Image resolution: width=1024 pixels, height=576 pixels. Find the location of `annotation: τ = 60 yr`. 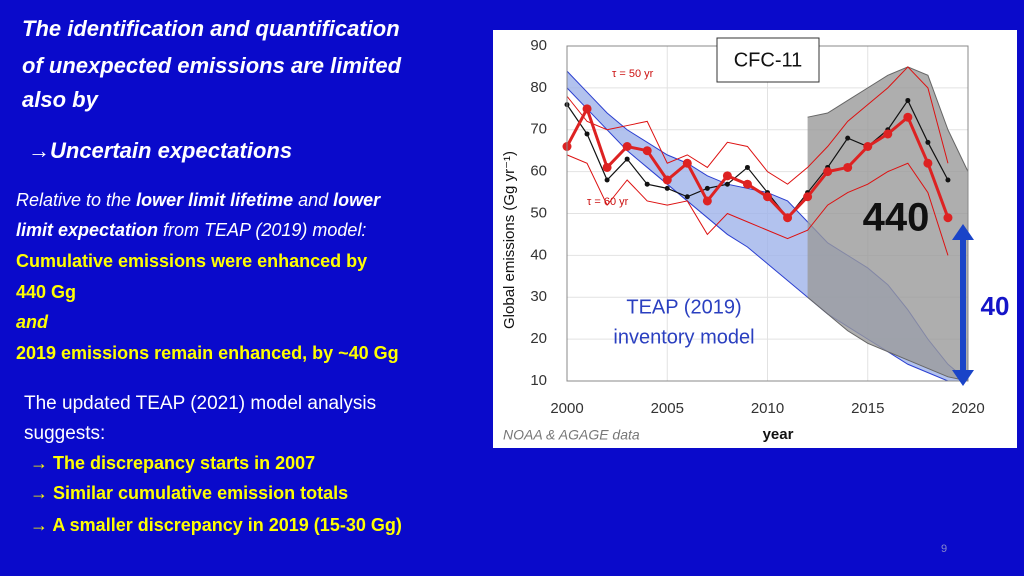

annotation: τ = 60 yr is located at coordinates (608, 202).